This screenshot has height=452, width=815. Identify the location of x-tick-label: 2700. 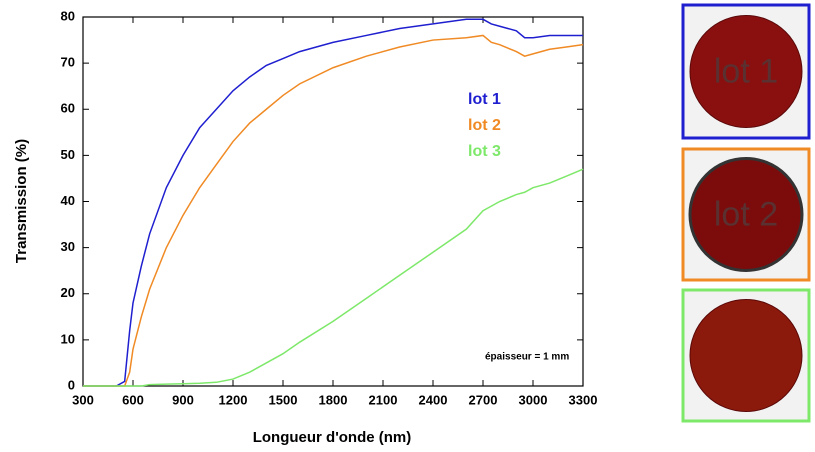
(483, 399).